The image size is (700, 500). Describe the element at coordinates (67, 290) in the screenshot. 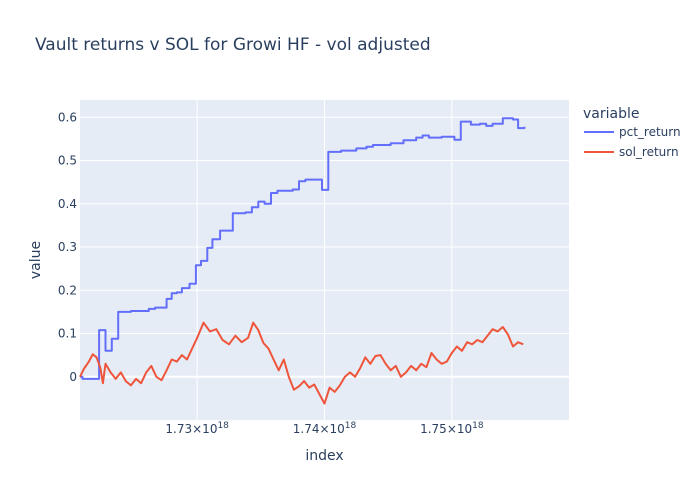

I see `y-tick-label: 0.2` at that location.